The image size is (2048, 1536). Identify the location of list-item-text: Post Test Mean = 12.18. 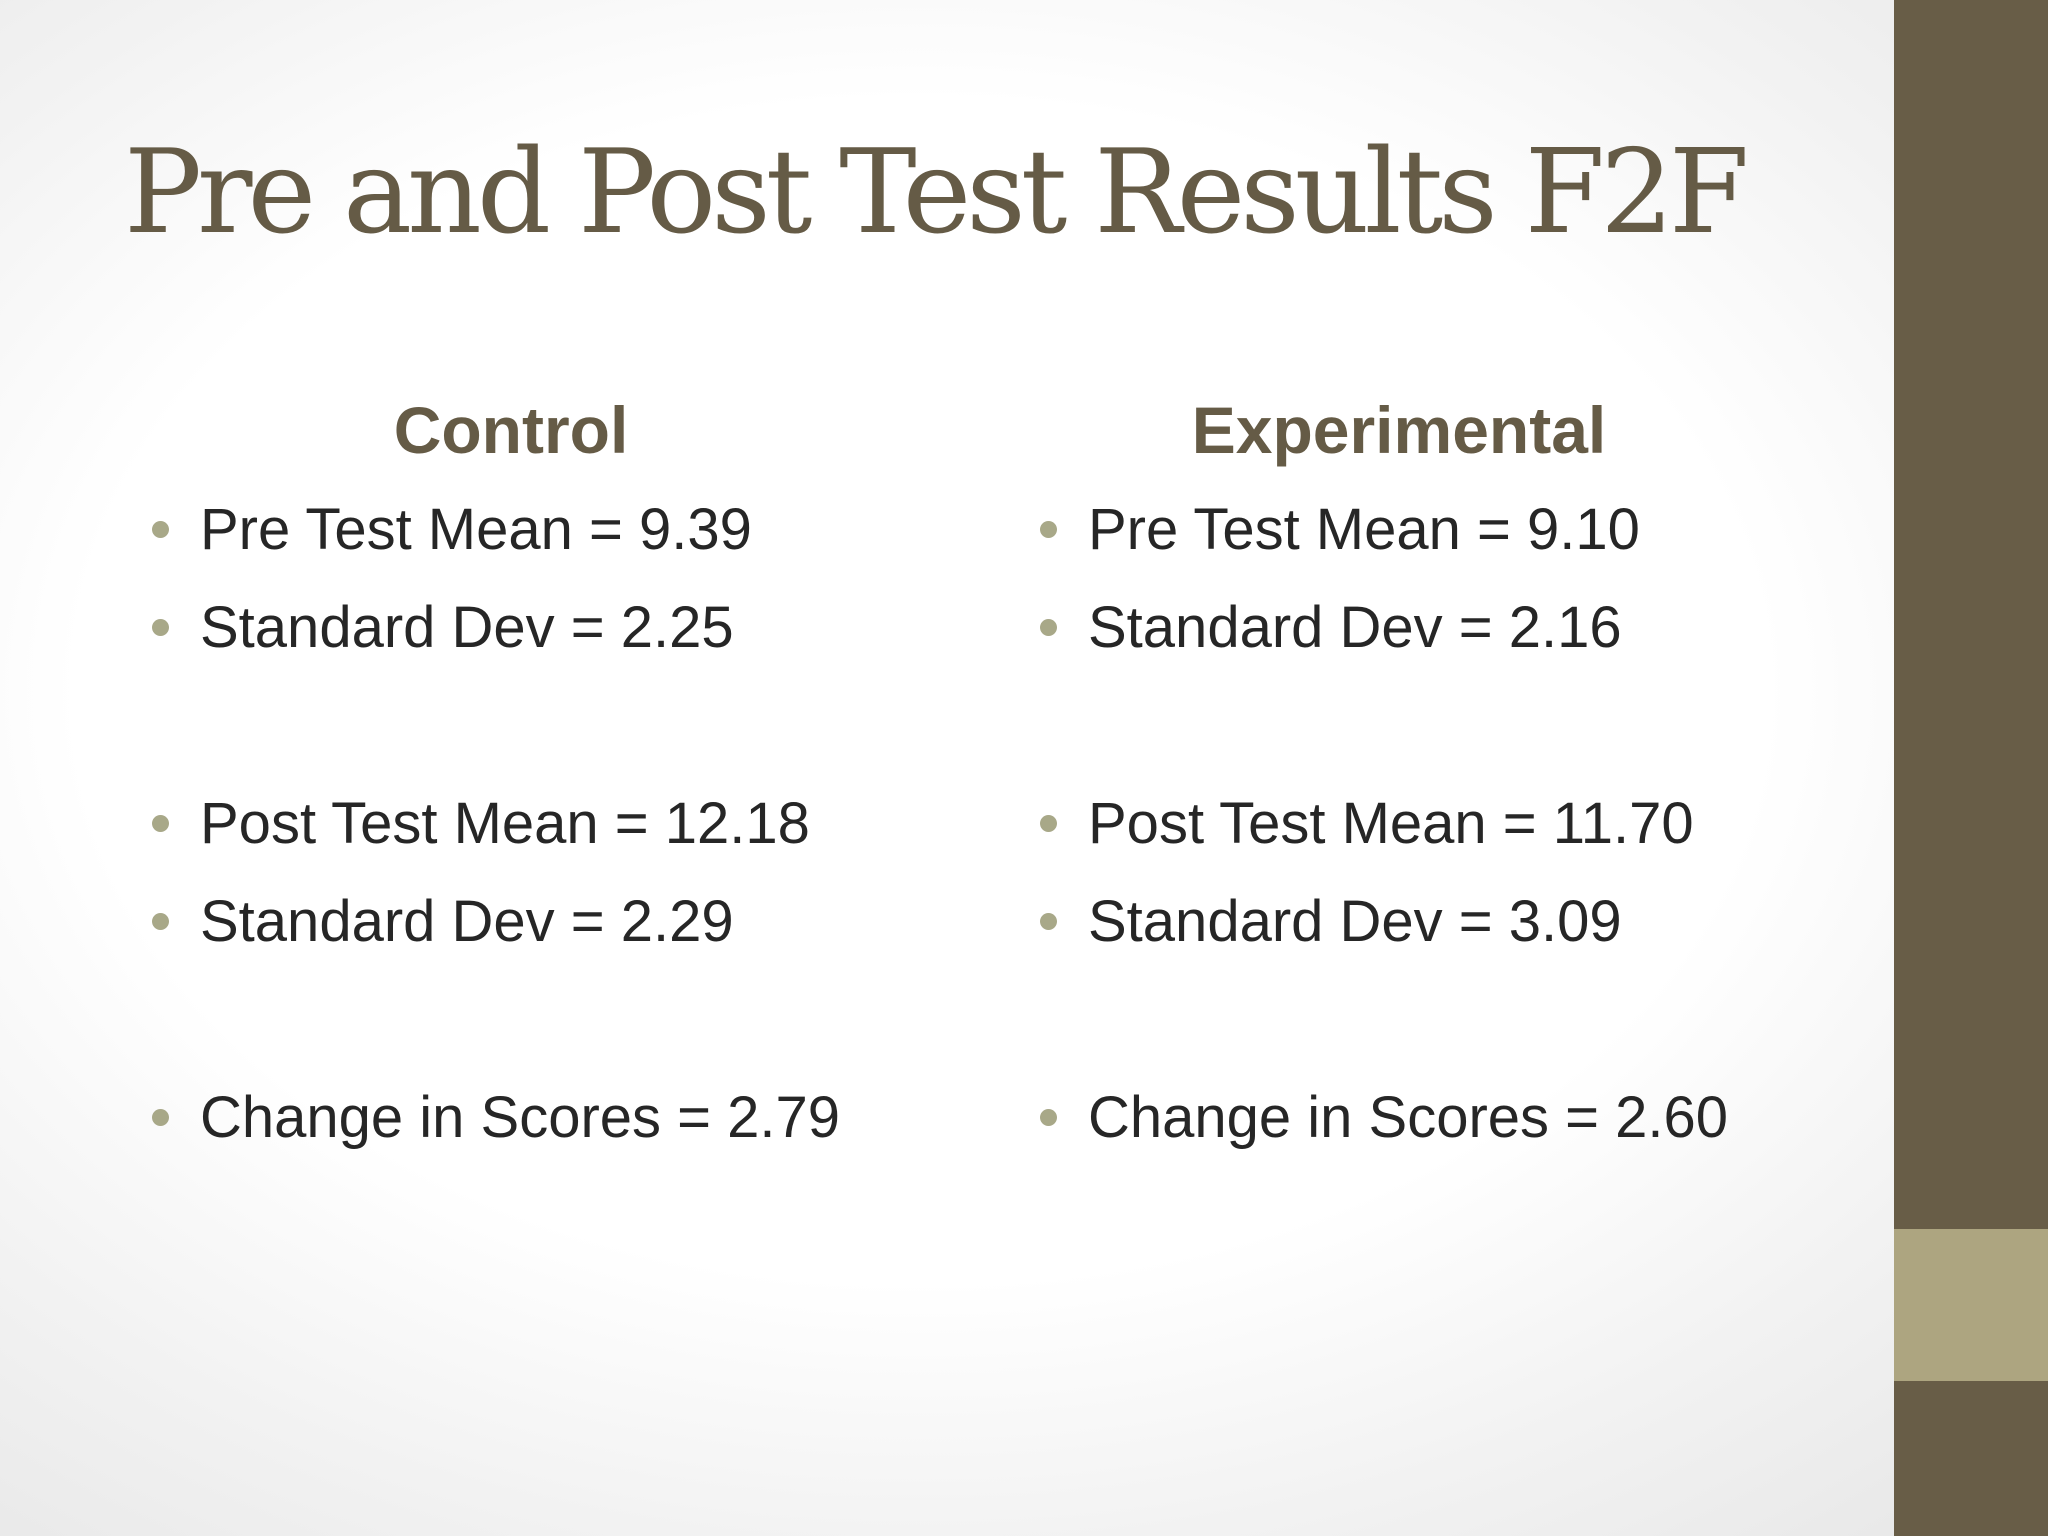
(505, 823).